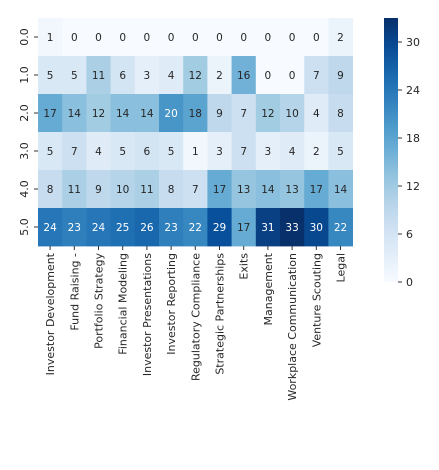 Image resolution: width=439 pixels, height=470 pixels. I want to click on colorbar-gradient, so click(391, 150).